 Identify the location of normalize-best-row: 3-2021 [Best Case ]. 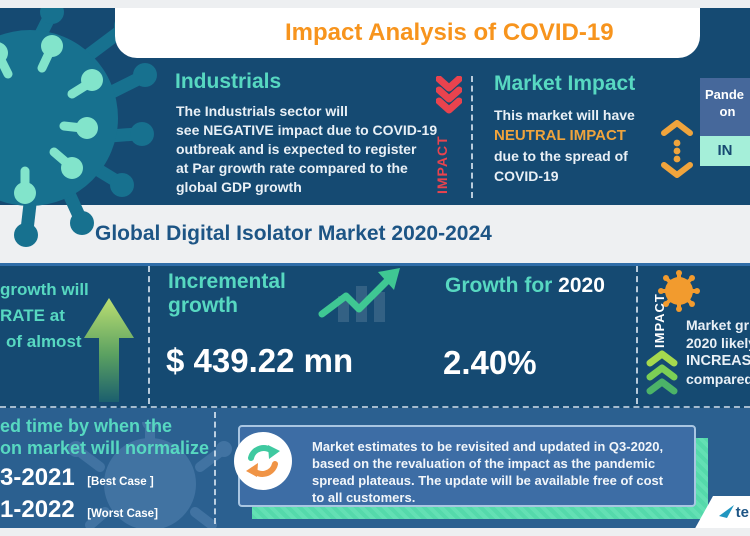
(77, 478).